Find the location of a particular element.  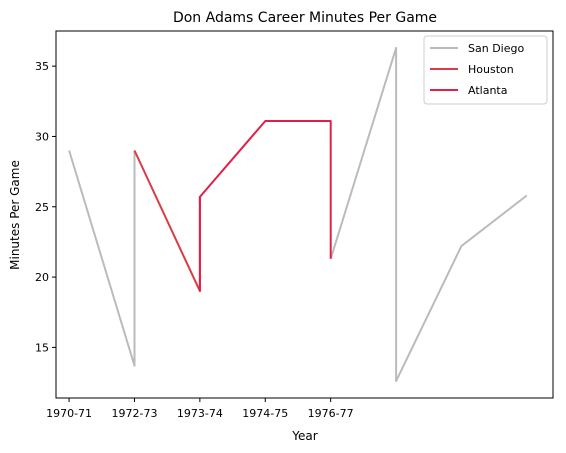

legend: San Diego Houston Atlanta is located at coordinates (485, 70).